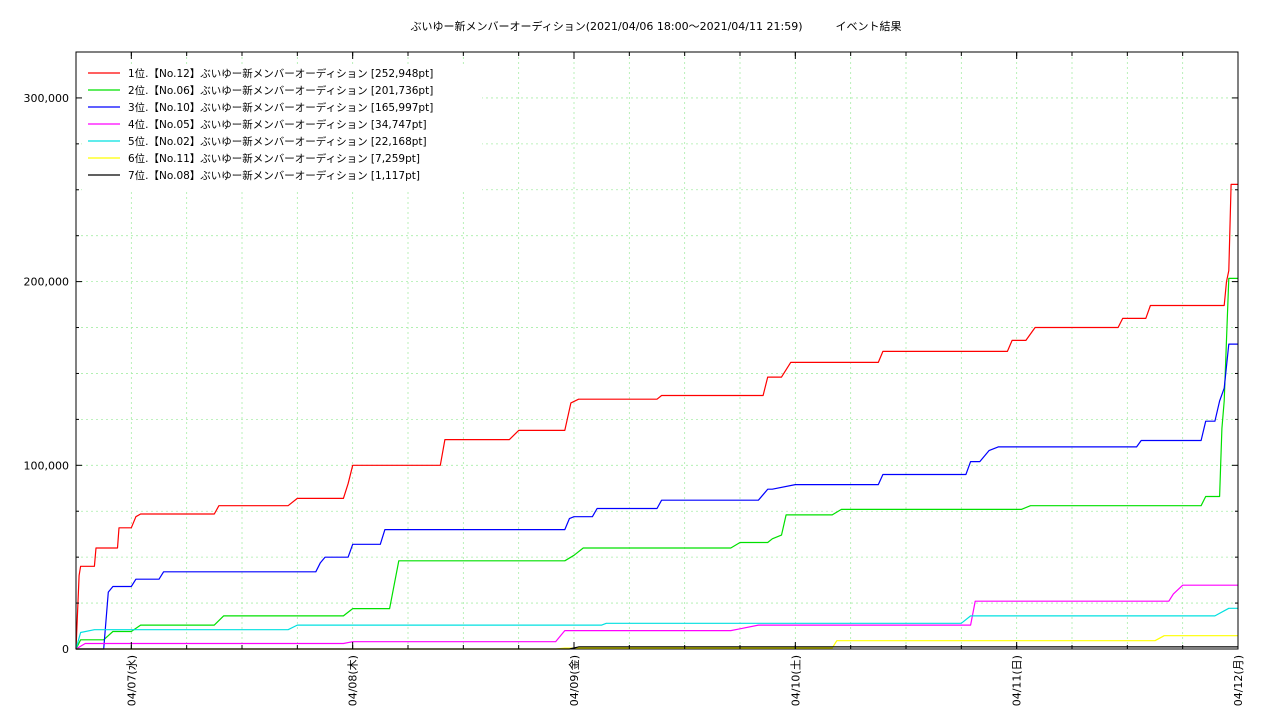 The image size is (1280, 720). Describe the element at coordinates (574, 680) in the screenshot. I see `x-tick-label: 04/09(金)` at that location.